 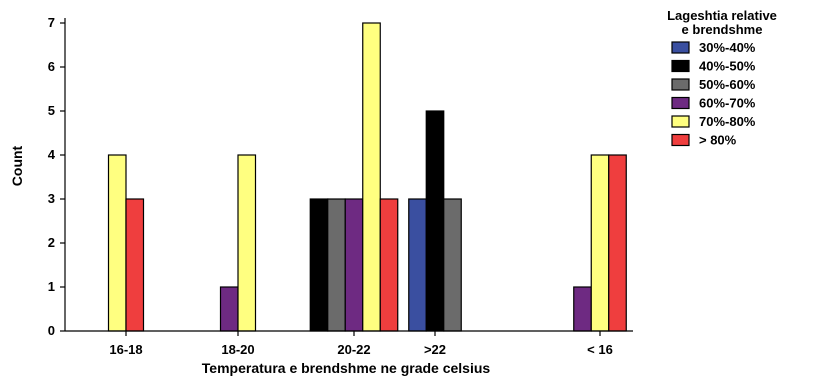 I want to click on legend-label: 40%-50%, so click(x=727, y=66).